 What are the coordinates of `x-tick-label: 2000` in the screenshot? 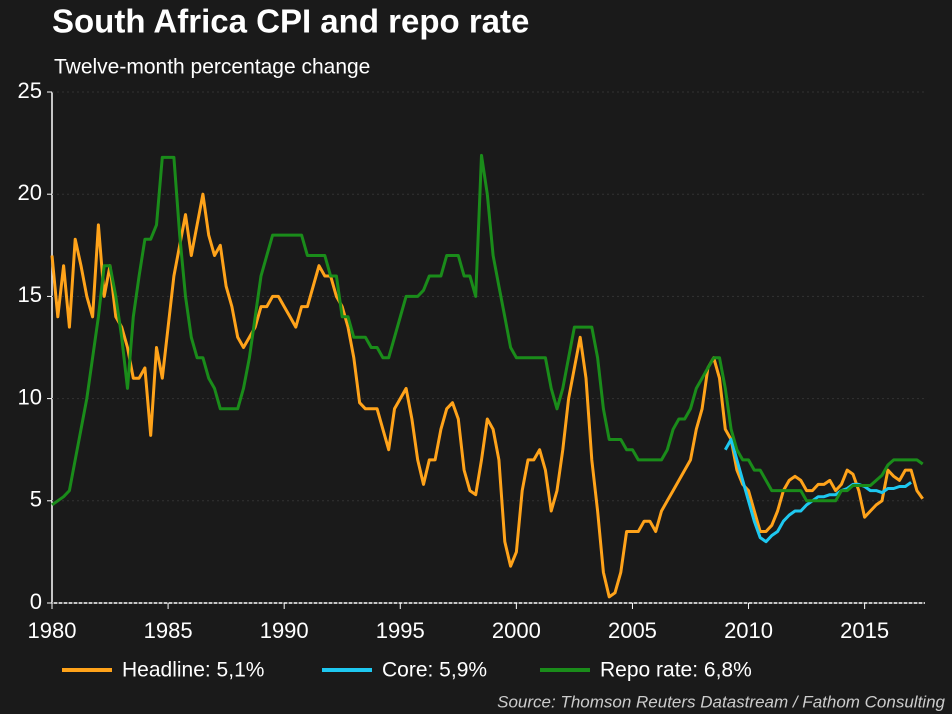 It's located at (516, 630).